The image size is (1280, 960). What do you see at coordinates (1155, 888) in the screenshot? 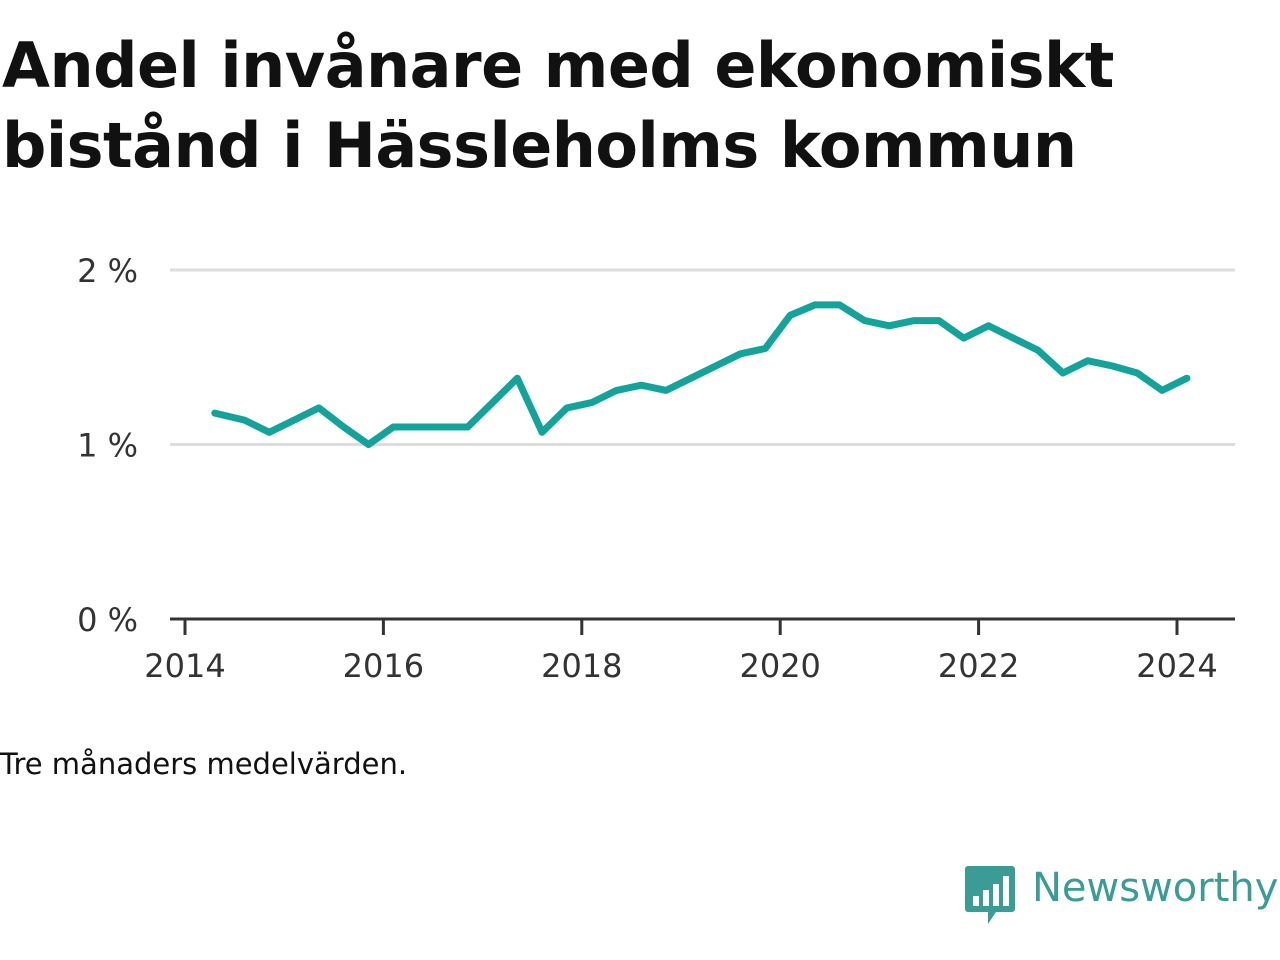
I see `brand-name: Newsworthy` at bounding box center [1155, 888].